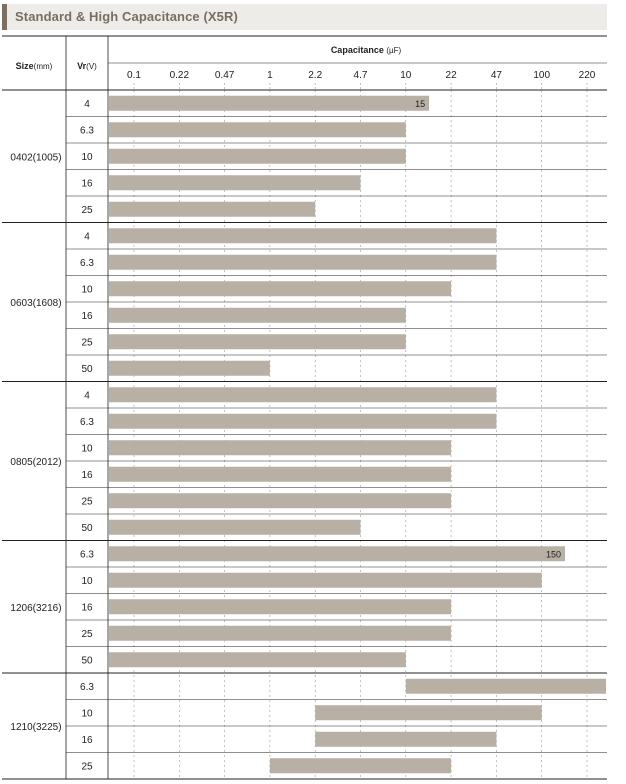 The height and width of the screenshot is (784, 626). What do you see at coordinates (35, 608) in the screenshot?
I see `size-label-1206(3216): 1206(3216)` at bounding box center [35, 608].